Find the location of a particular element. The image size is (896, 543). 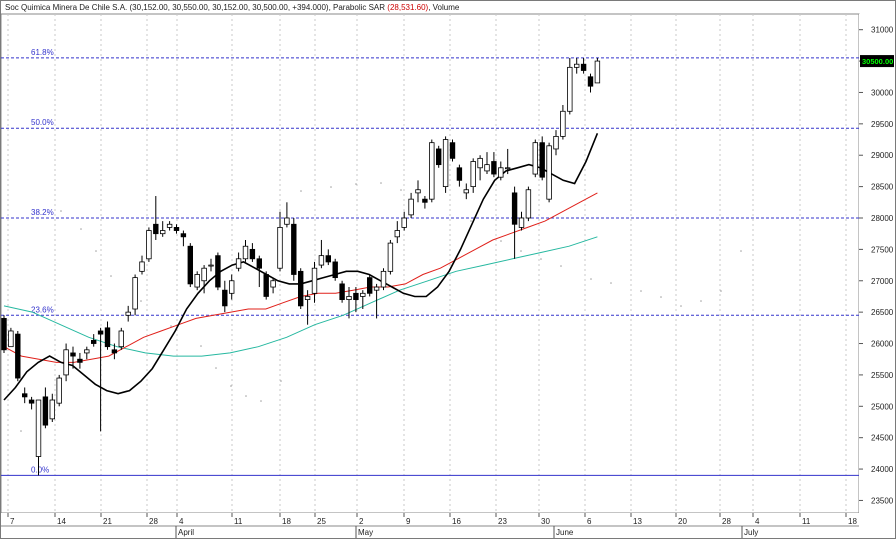

y-tick-label: 29500 is located at coordinates (882, 124).